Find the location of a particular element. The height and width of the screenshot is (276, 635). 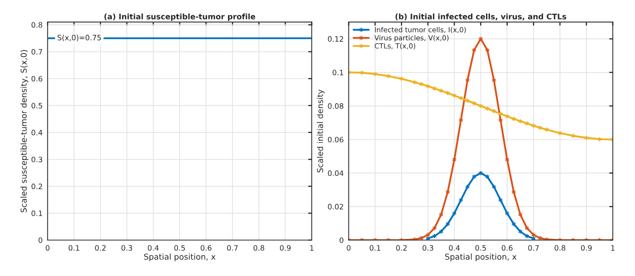

y-axis-title: Scaled susceptible-tumor density, S(x,0) is located at coordinates (24, 131).